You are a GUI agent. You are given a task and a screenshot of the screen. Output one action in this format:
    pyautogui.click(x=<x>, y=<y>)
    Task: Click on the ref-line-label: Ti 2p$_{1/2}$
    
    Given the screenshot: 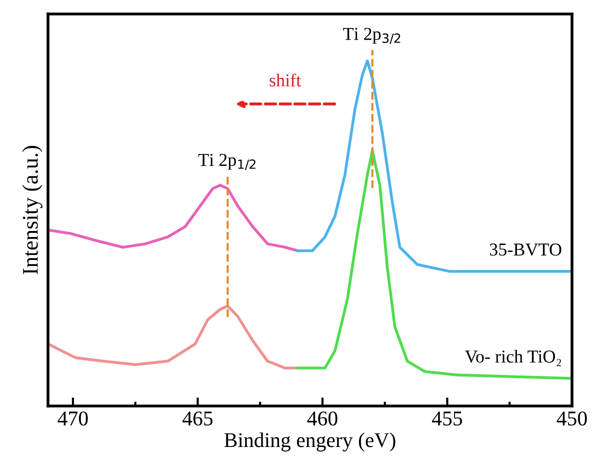 What is the action you would take?
    pyautogui.click(x=227, y=162)
    